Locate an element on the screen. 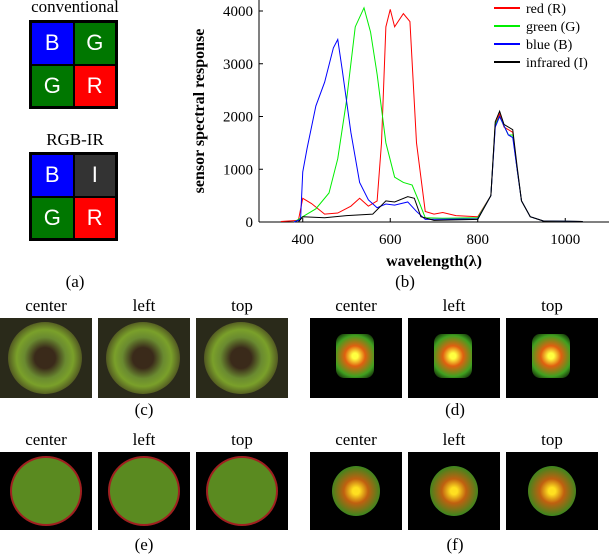  caption-e: (e) is located at coordinates (144, 544).